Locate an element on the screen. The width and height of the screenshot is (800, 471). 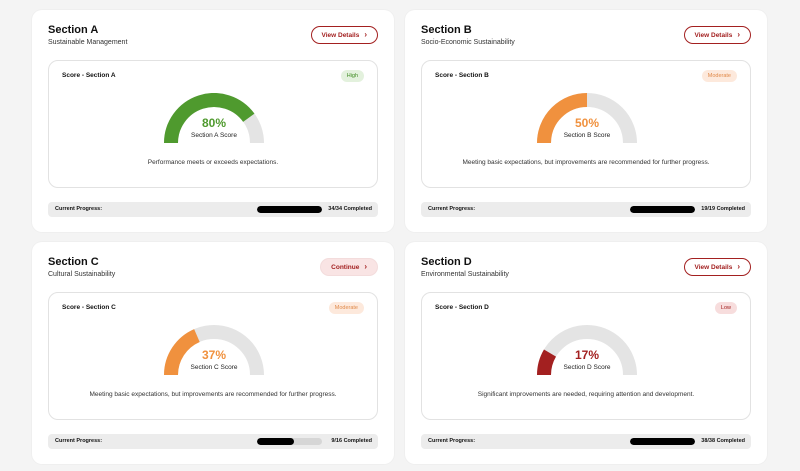
score-percent: 50% is located at coordinates (587, 123).